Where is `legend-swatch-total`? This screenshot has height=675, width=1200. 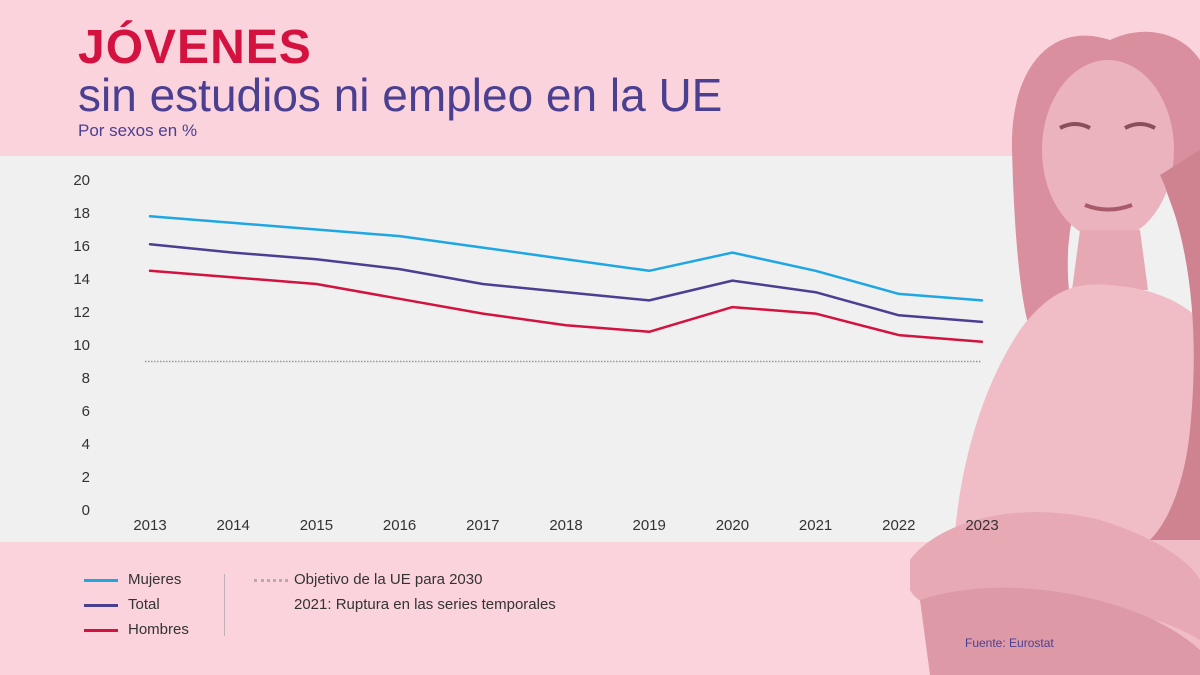
legend-swatch-total is located at coordinates (101, 605).